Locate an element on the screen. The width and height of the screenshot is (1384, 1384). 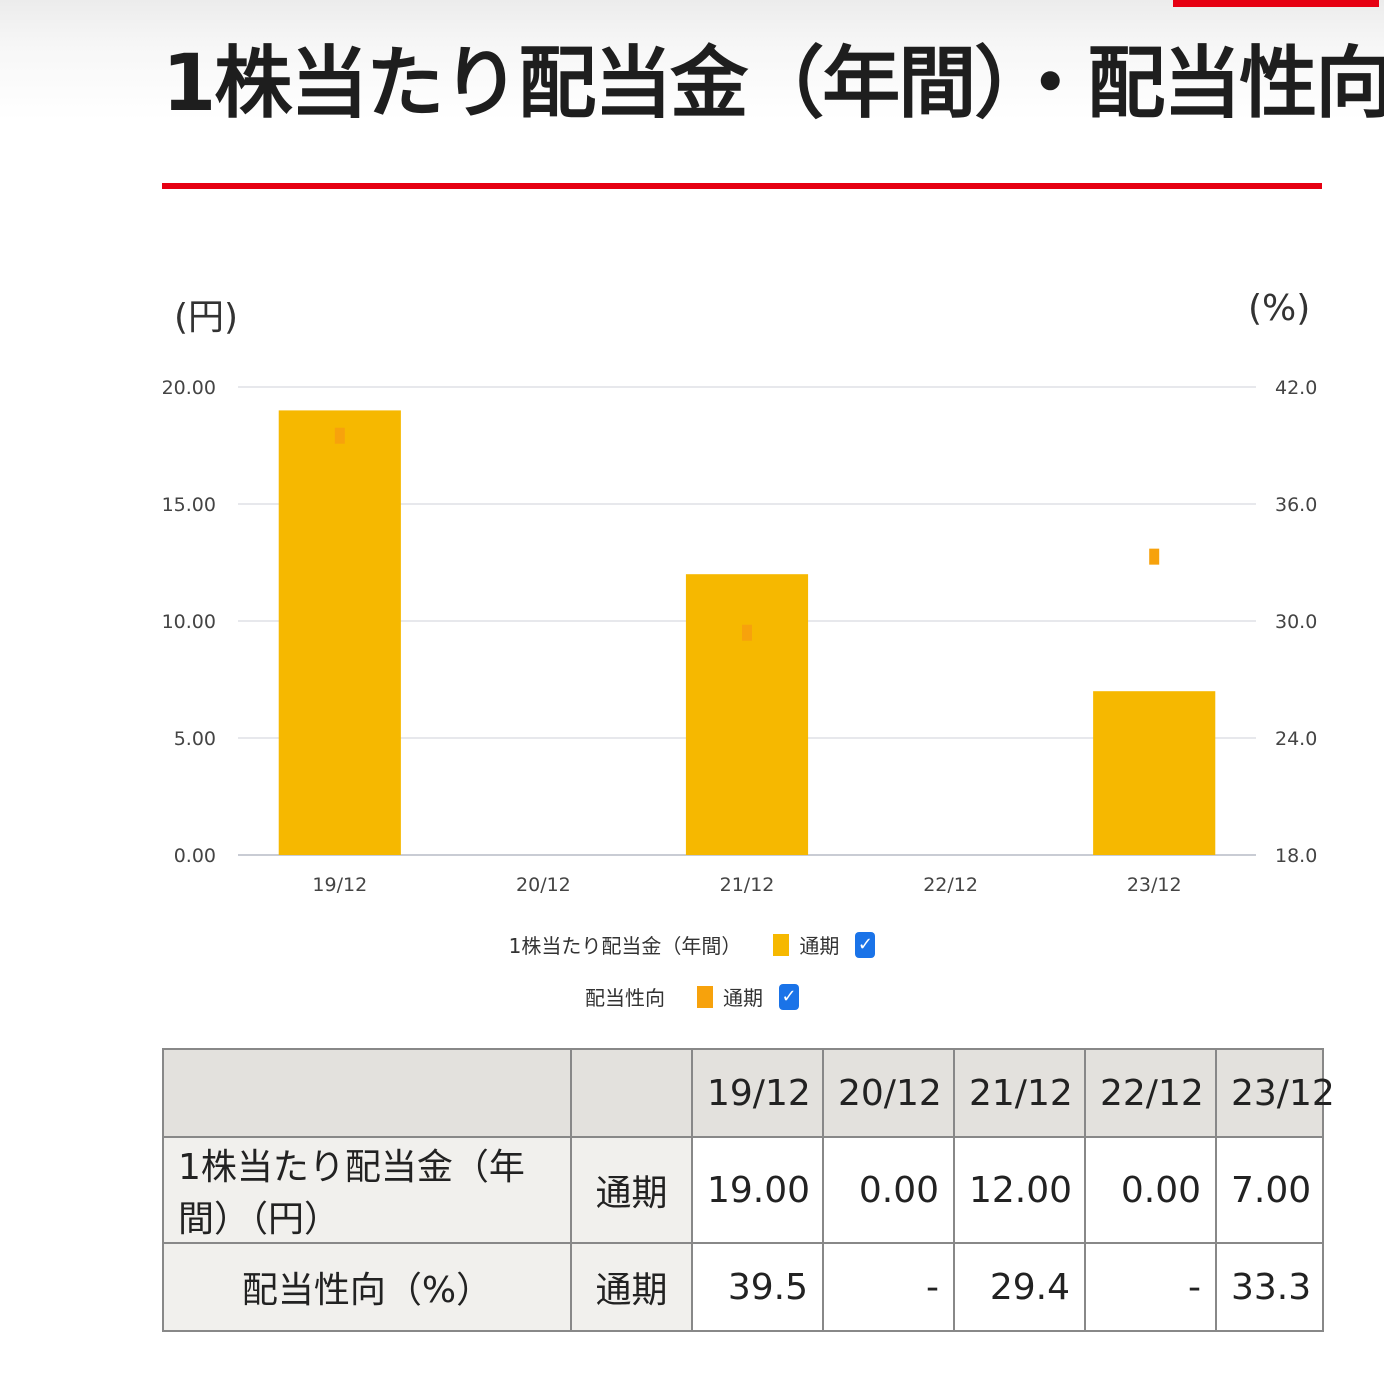
table-row: 配当性向（%） 通期 39.5 - 29.4 - 33.3 is located at coordinates (743, 1287).